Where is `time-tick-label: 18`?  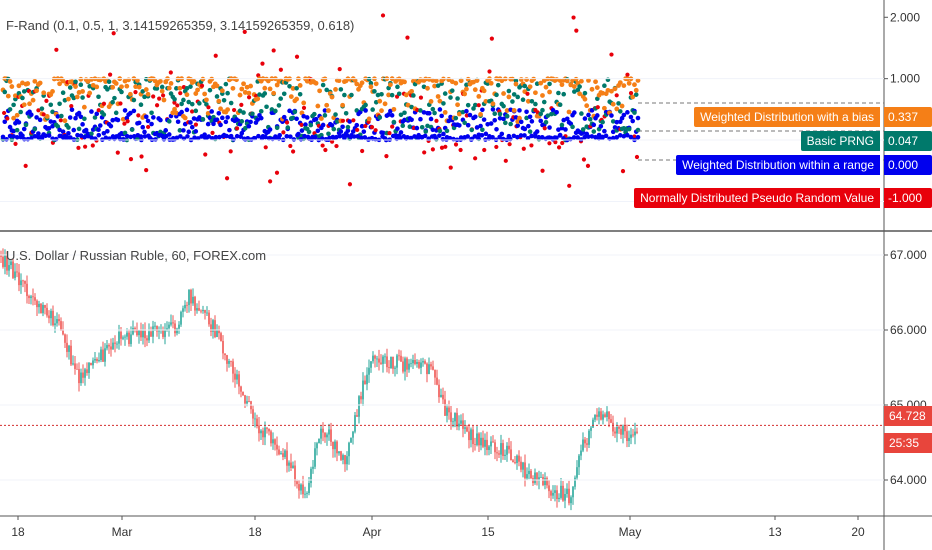
time-tick-label: 18 is located at coordinates (255, 532).